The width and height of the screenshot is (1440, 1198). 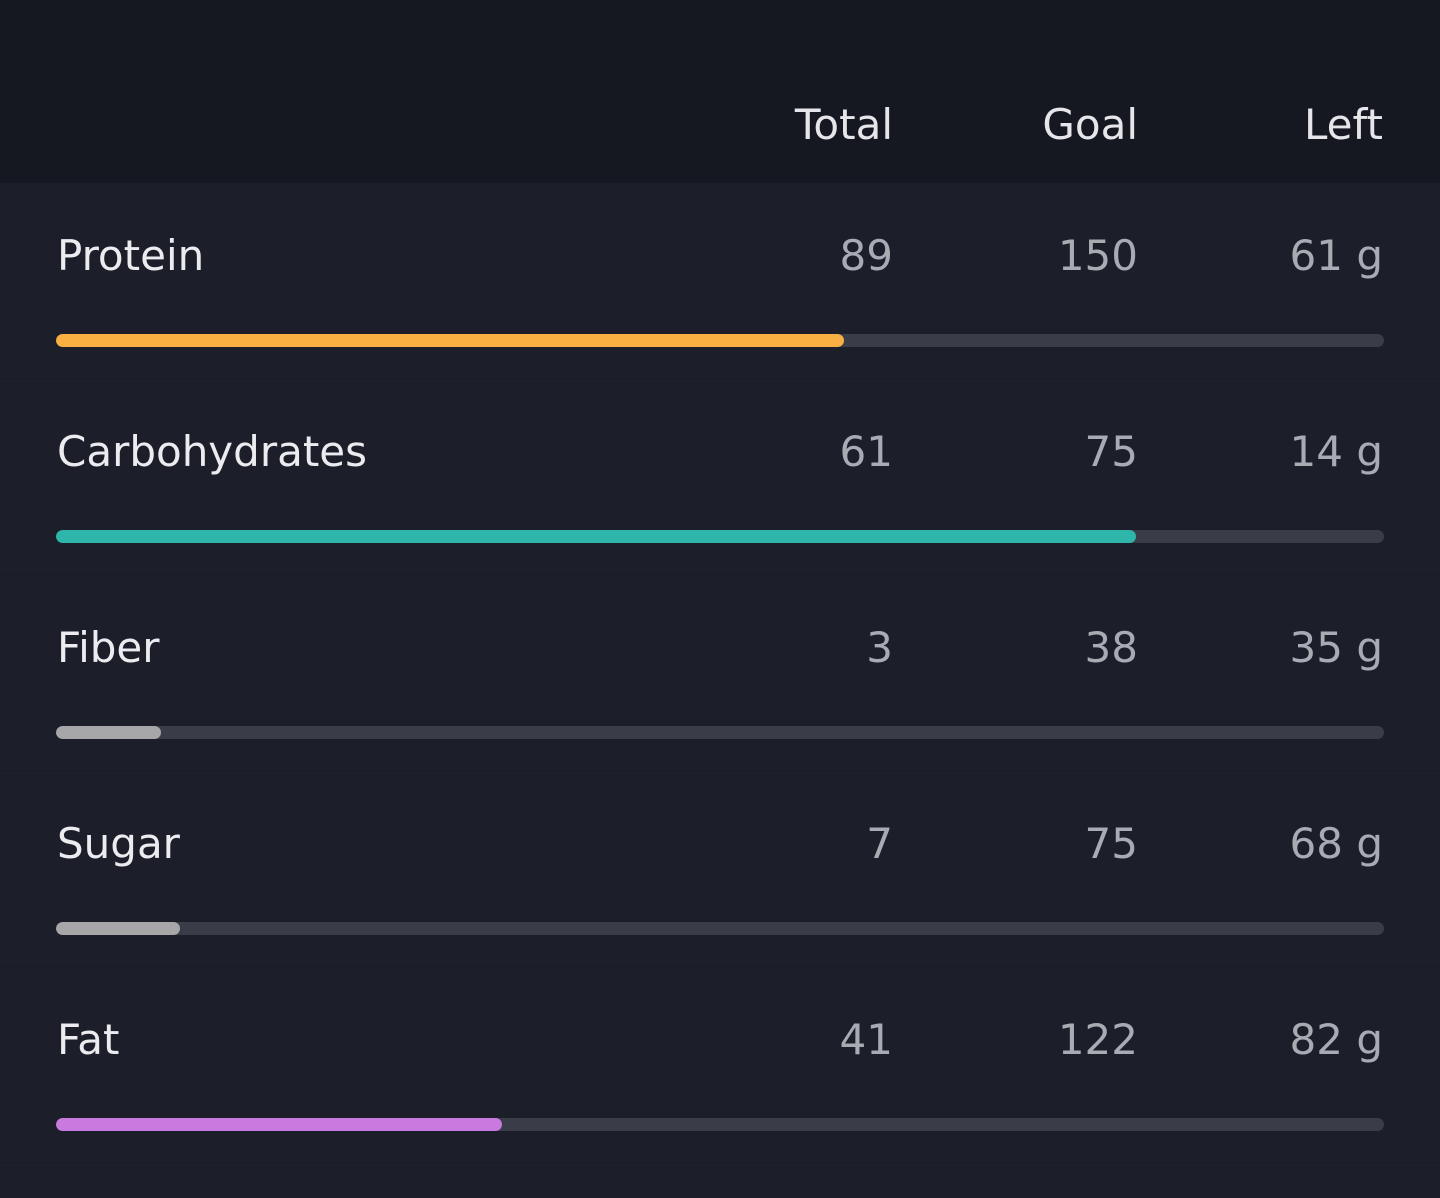 What do you see at coordinates (866, 1039) in the screenshot?
I see `total-value: 41` at bounding box center [866, 1039].